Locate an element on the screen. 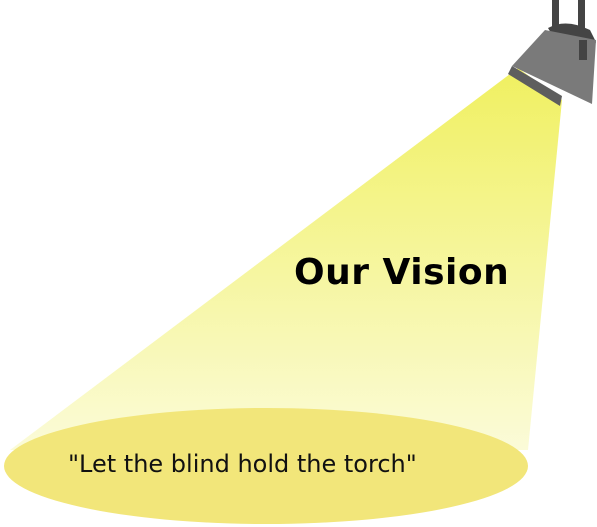 The height and width of the screenshot is (527, 597). spotlight-lamp-icon is located at coordinates (552, 53).